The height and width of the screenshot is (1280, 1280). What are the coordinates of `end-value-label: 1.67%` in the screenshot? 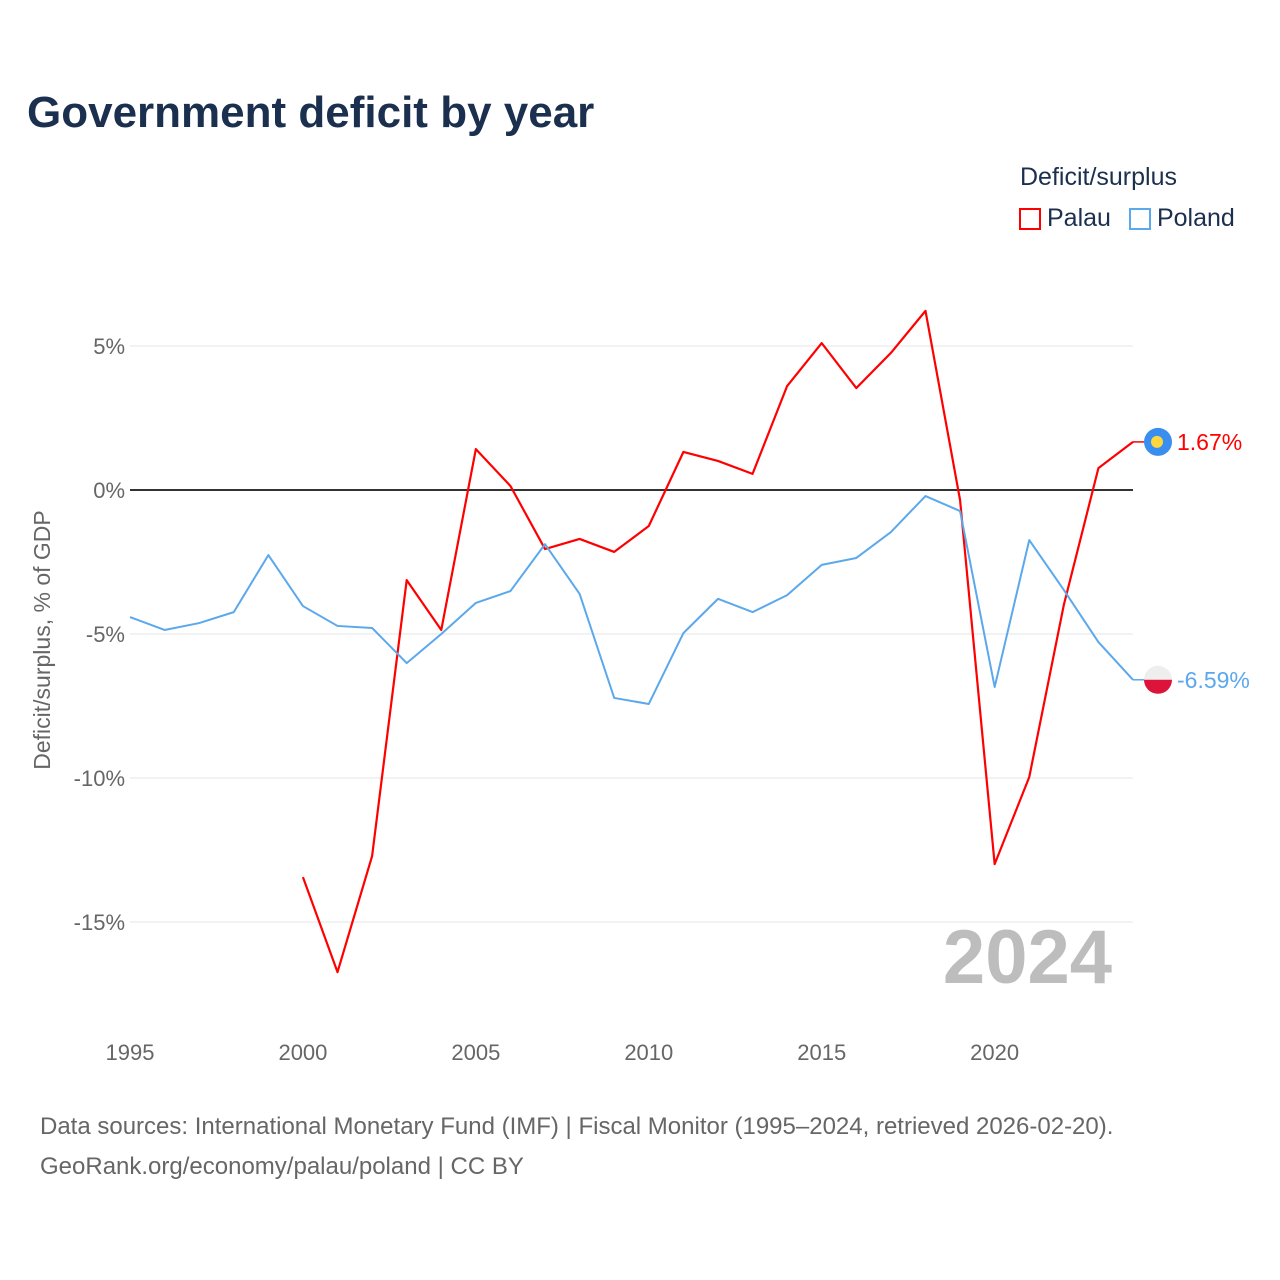 It's located at (1209, 442).